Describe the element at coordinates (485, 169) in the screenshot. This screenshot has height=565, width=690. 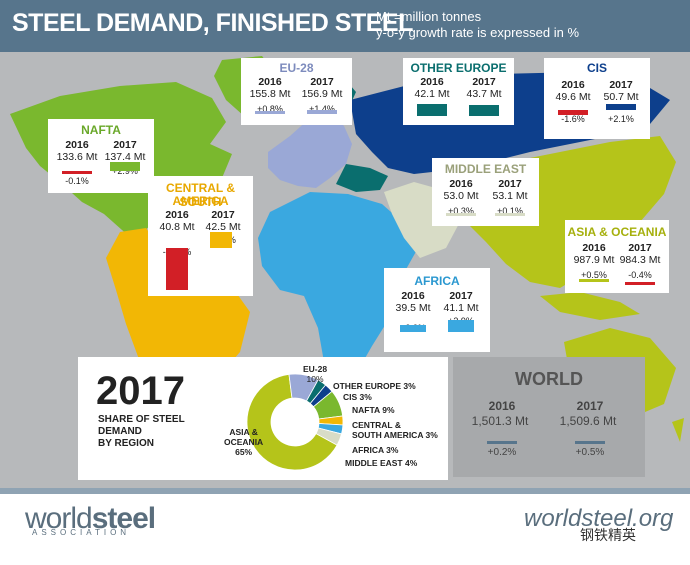
I see `region-name-middle-east: MIDDLE EAST` at that location.